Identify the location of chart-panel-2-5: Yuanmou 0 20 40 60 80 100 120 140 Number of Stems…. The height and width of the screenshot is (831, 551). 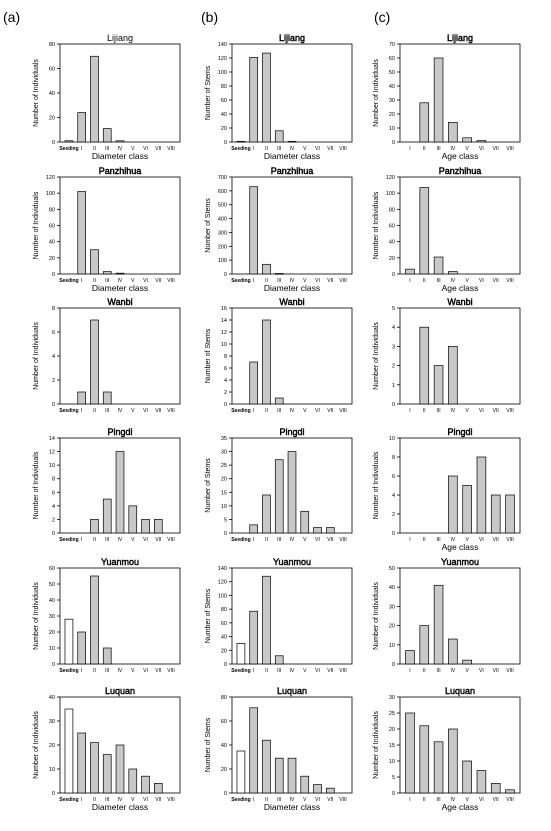
(279, 615).